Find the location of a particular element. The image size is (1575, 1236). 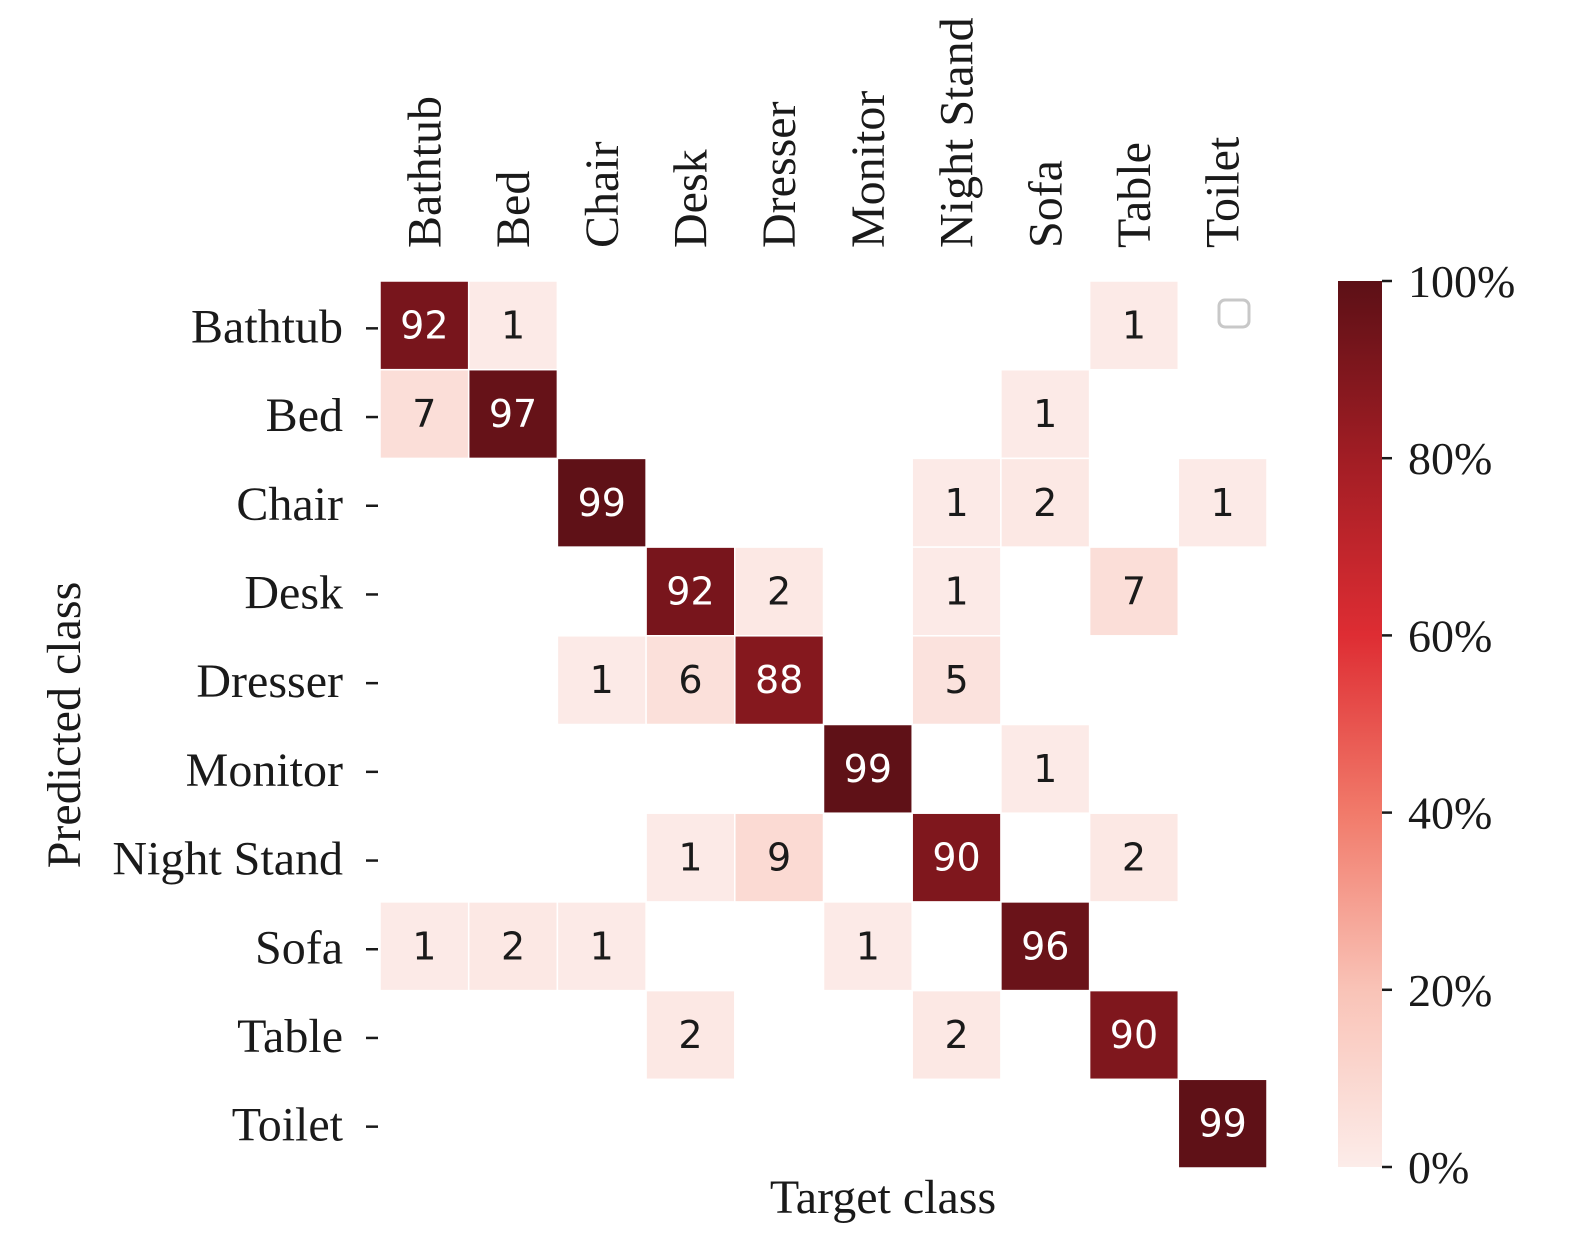

x-tick-label: Toilet is located at coordinates (1223, 192).